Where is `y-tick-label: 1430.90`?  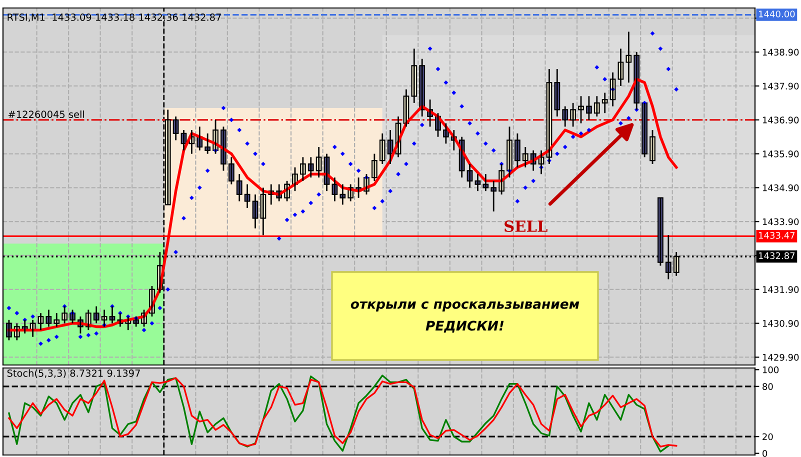
y-tick-label: 1430.90 is located at coordinates (780, 323).